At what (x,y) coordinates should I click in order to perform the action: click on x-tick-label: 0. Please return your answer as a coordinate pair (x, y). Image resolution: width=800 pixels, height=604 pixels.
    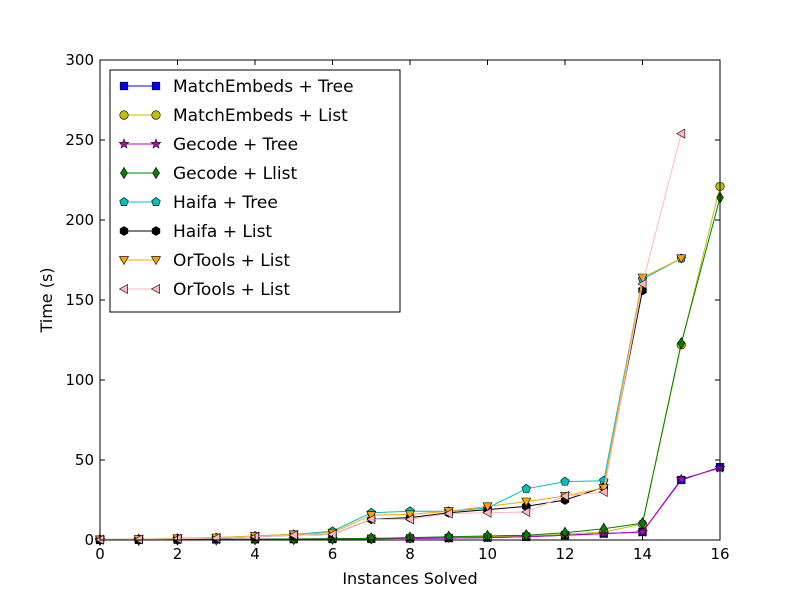
    Looking at the image, I should click on (100, 554).